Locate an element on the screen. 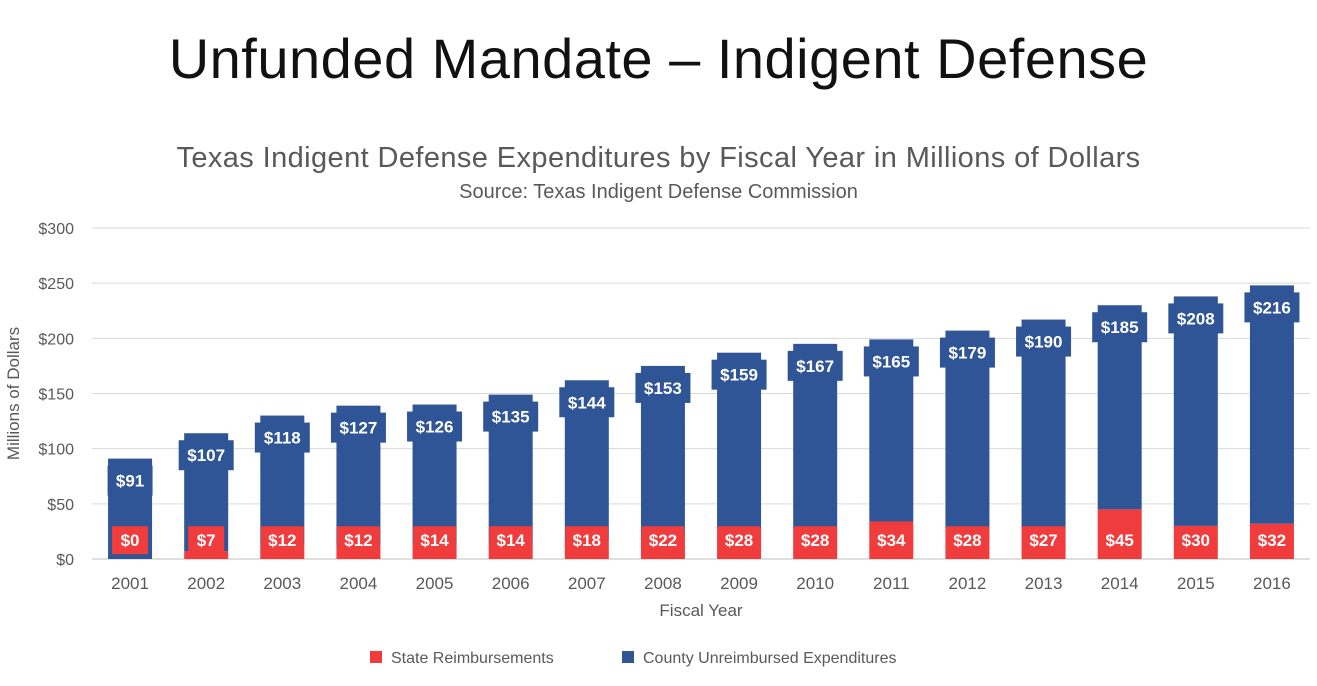 Image resolution: width=1317 pixels, height=686 pixels. x-tick-label: 2009 is located at coordinates (739, 583).